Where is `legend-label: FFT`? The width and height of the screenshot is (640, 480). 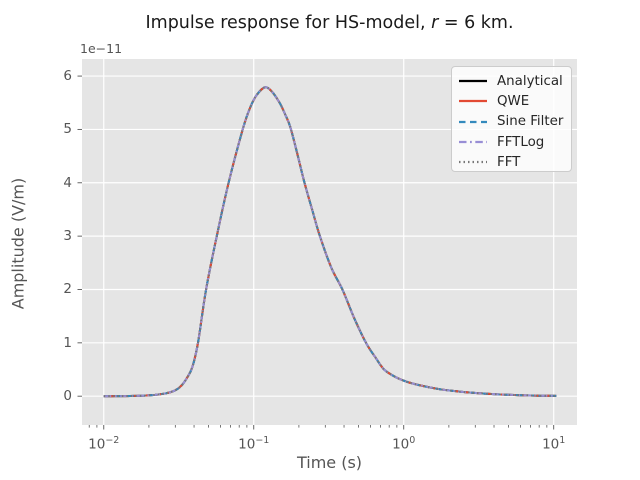
legend-label: FFT is located at coordinates (509, 162).